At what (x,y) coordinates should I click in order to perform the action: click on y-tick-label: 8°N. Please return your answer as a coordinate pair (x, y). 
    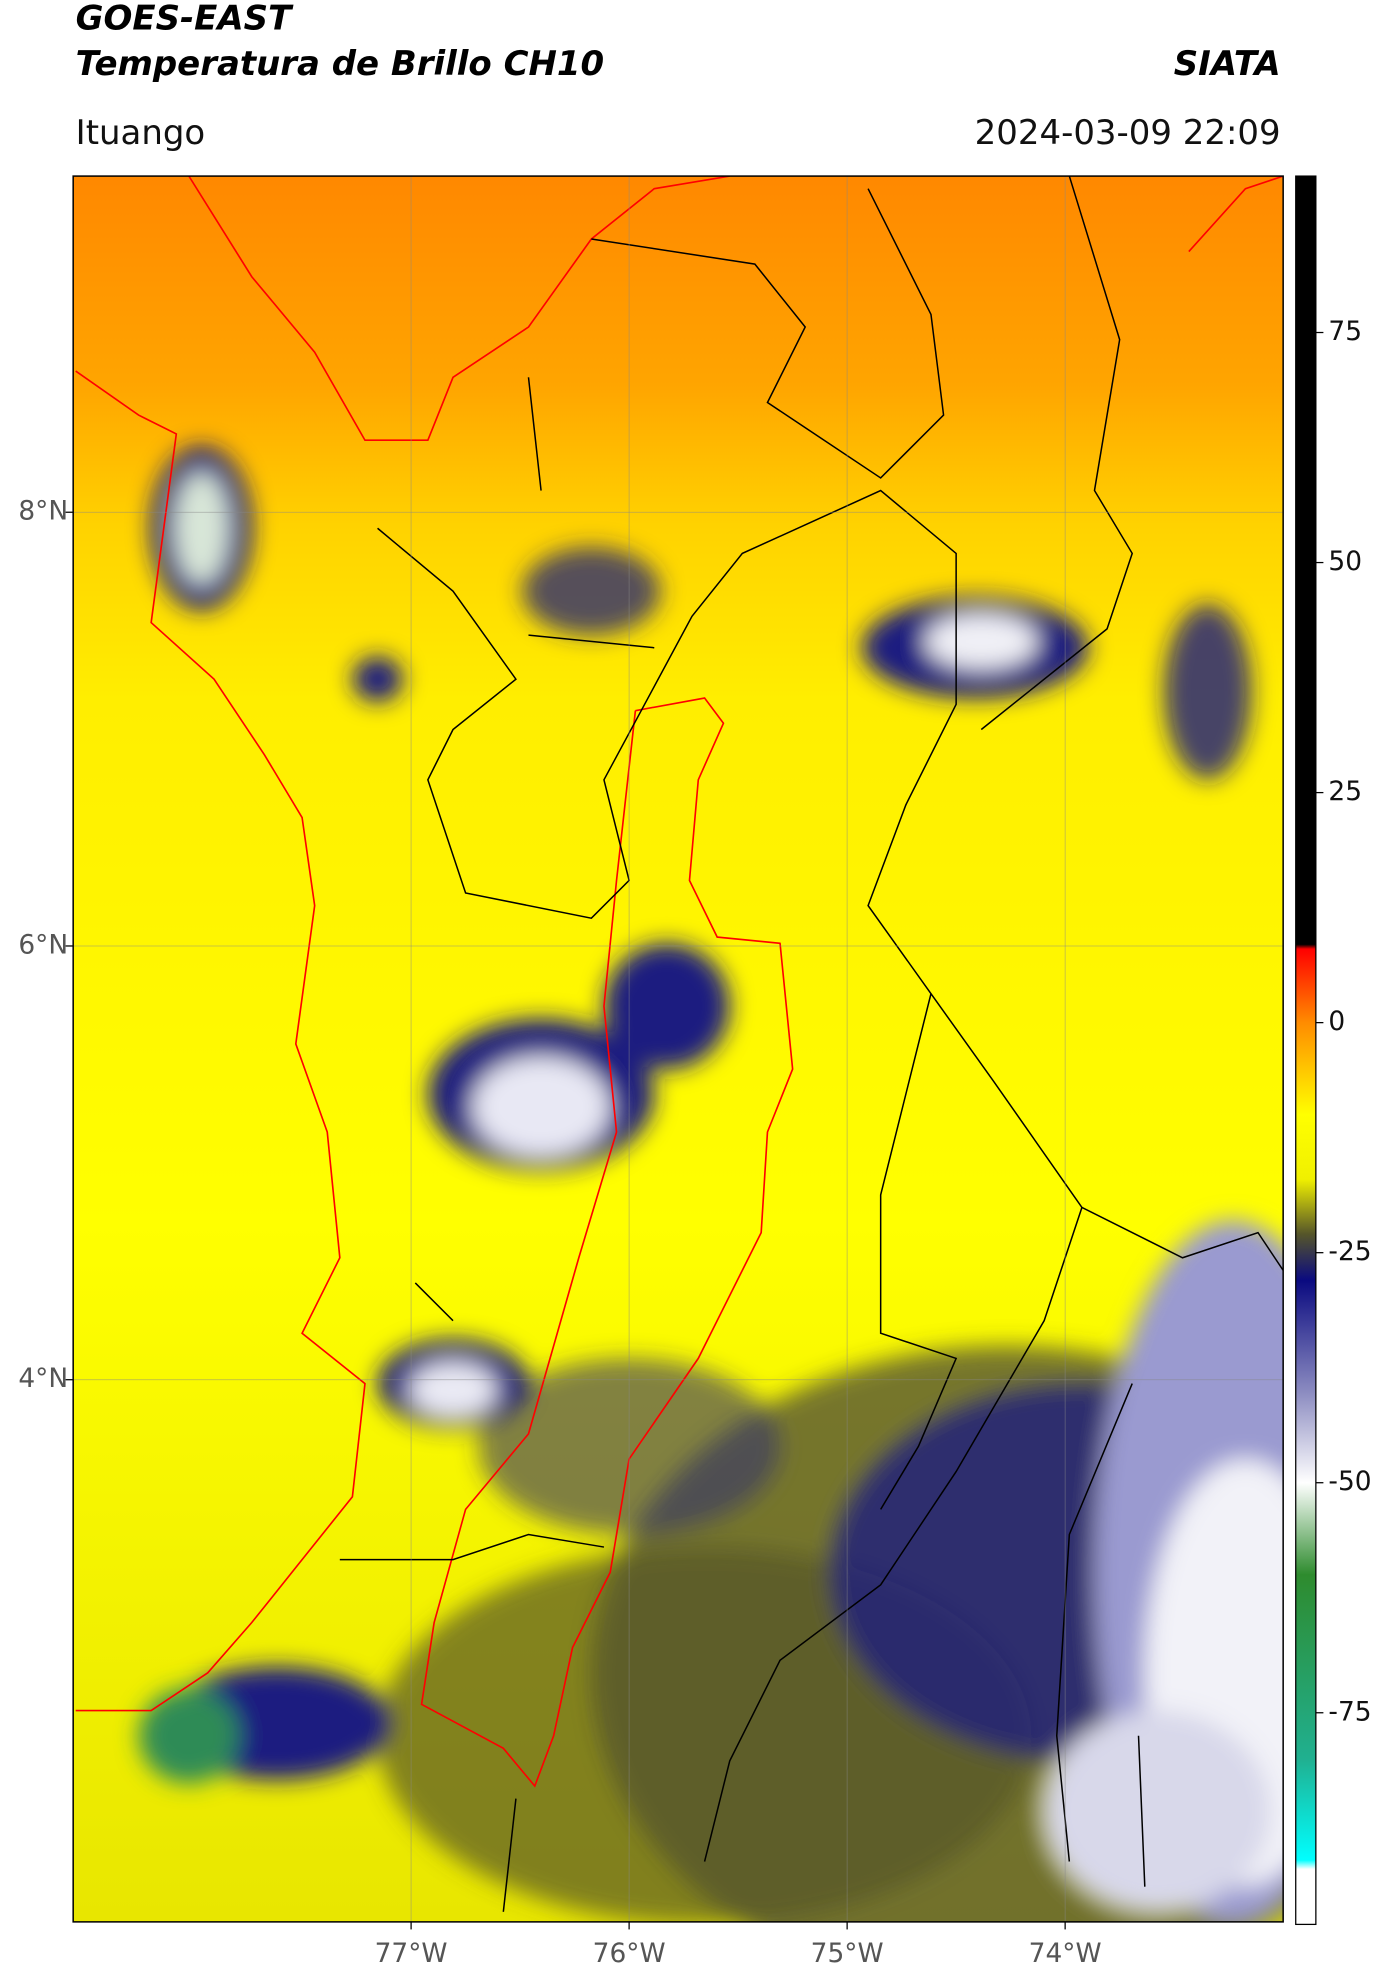
    Looking at the image, I should click on (43, 511).